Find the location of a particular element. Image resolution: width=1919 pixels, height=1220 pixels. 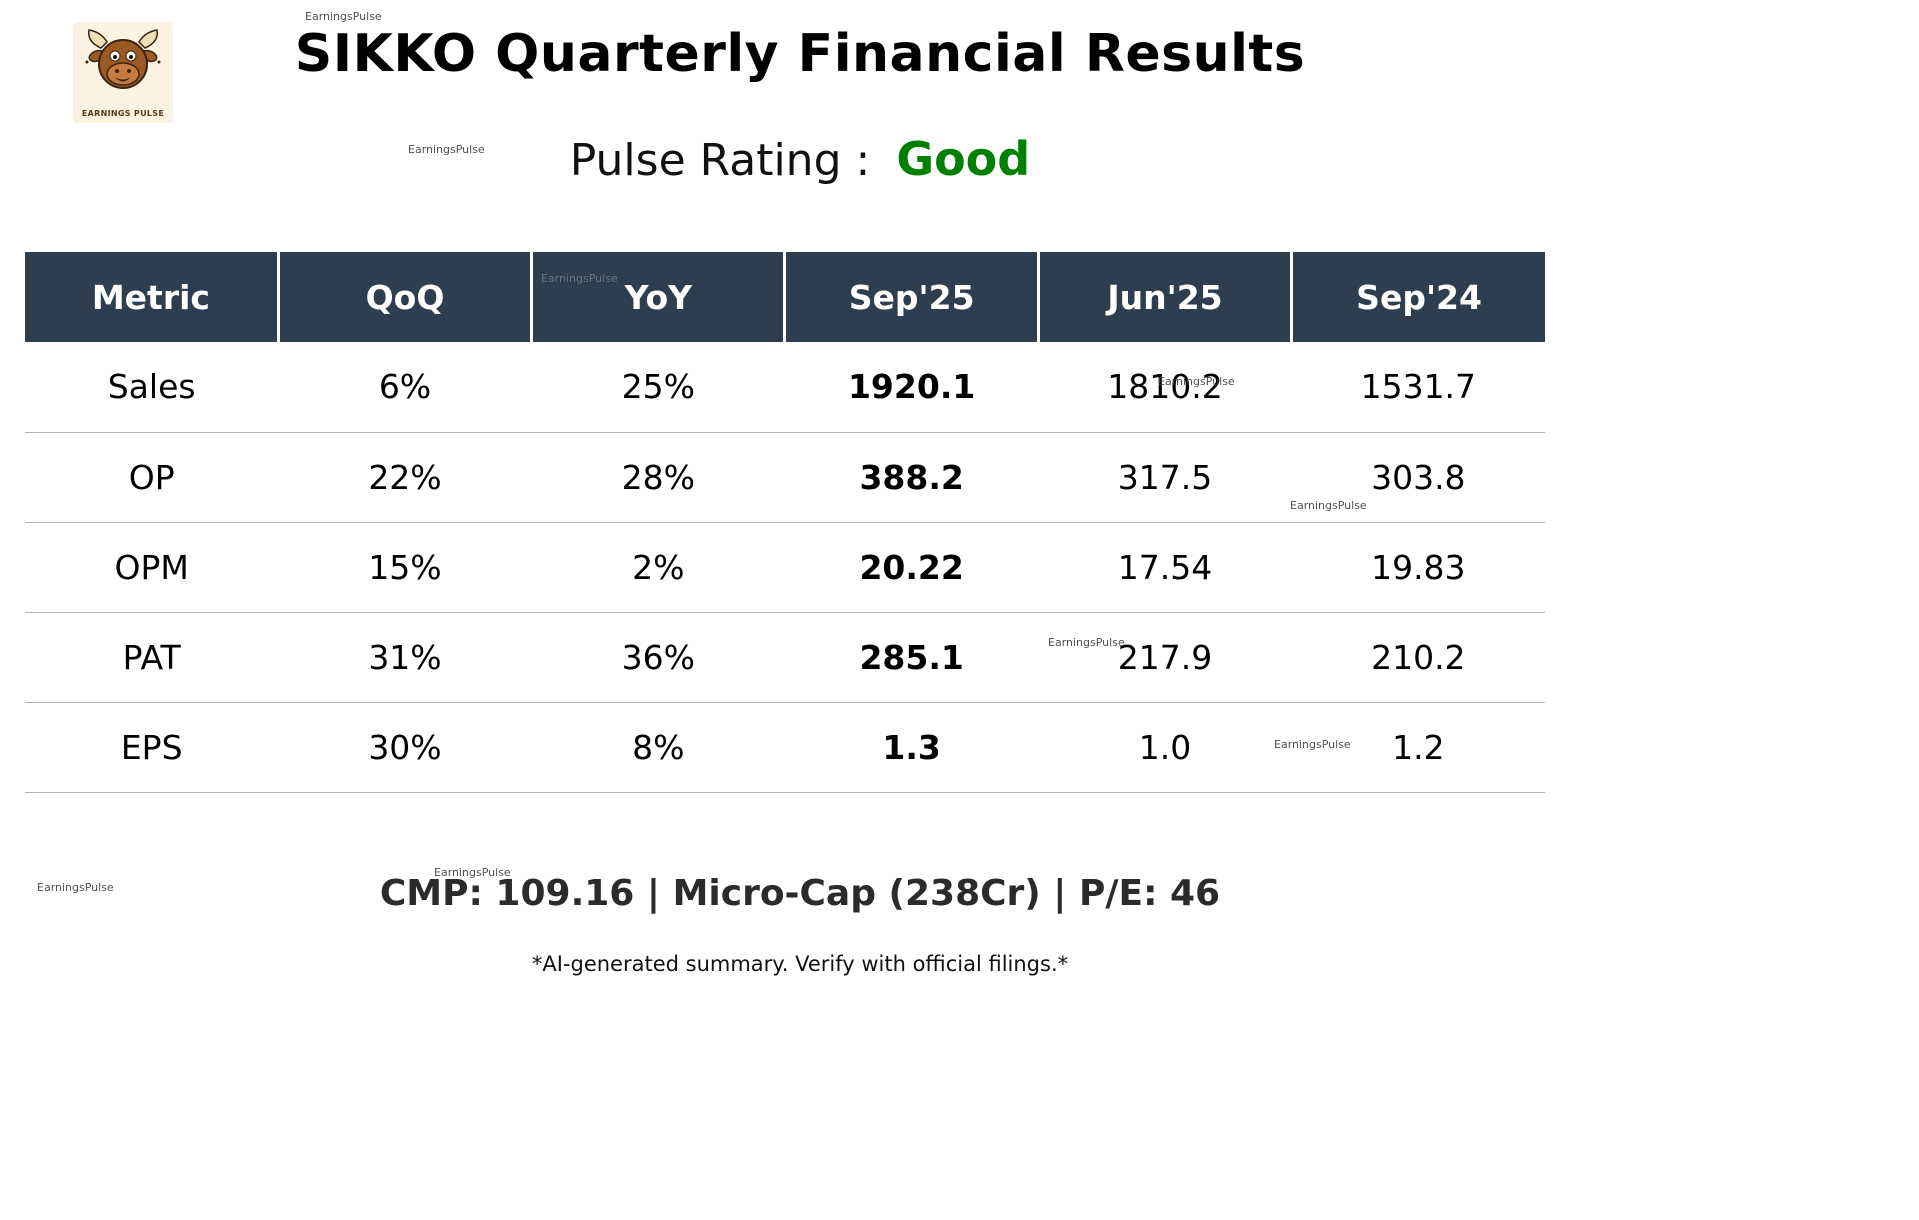

earnings-pulse-logo: EARNINGS PULSE is located at coordinates (123, 72).